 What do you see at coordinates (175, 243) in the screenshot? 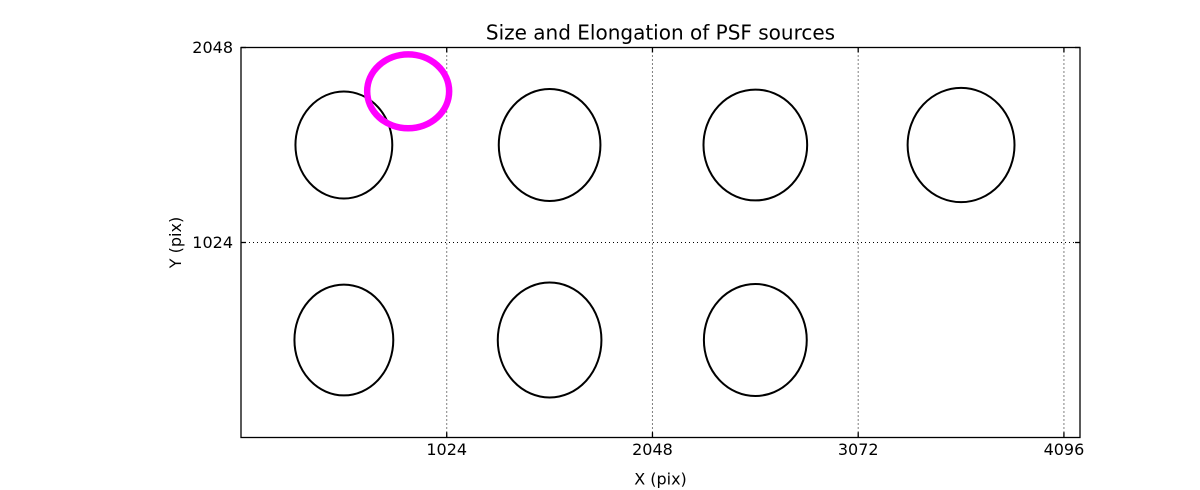
I see `y-axis-label: Y (pix)` at bounding box center [175, 243].